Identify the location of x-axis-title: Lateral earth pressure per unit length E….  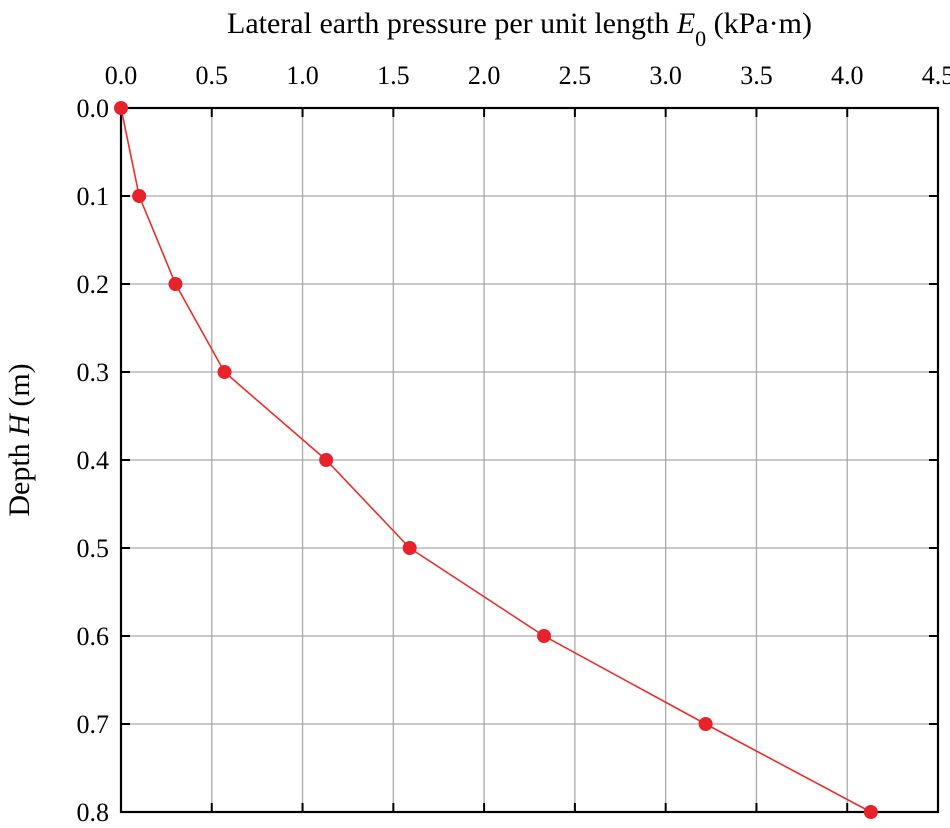
(519, 29).